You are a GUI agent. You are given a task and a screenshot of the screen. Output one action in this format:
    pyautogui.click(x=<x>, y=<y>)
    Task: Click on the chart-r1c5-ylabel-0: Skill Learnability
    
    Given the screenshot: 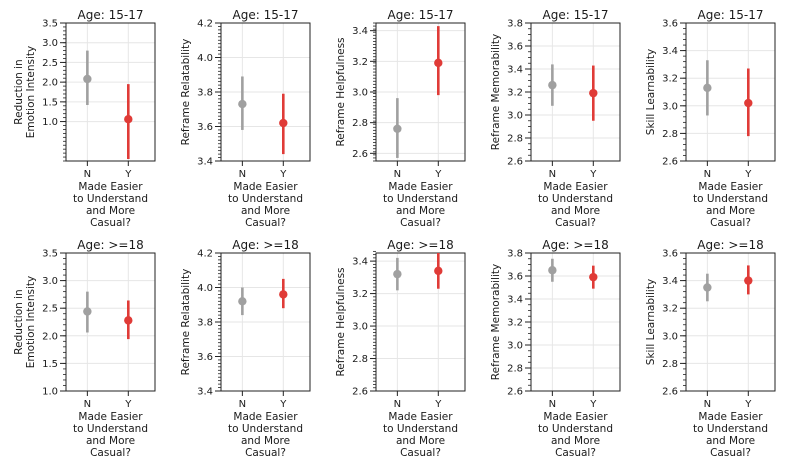 What is the action you would take?
    pyautogui.click(x=651, y=92)
    